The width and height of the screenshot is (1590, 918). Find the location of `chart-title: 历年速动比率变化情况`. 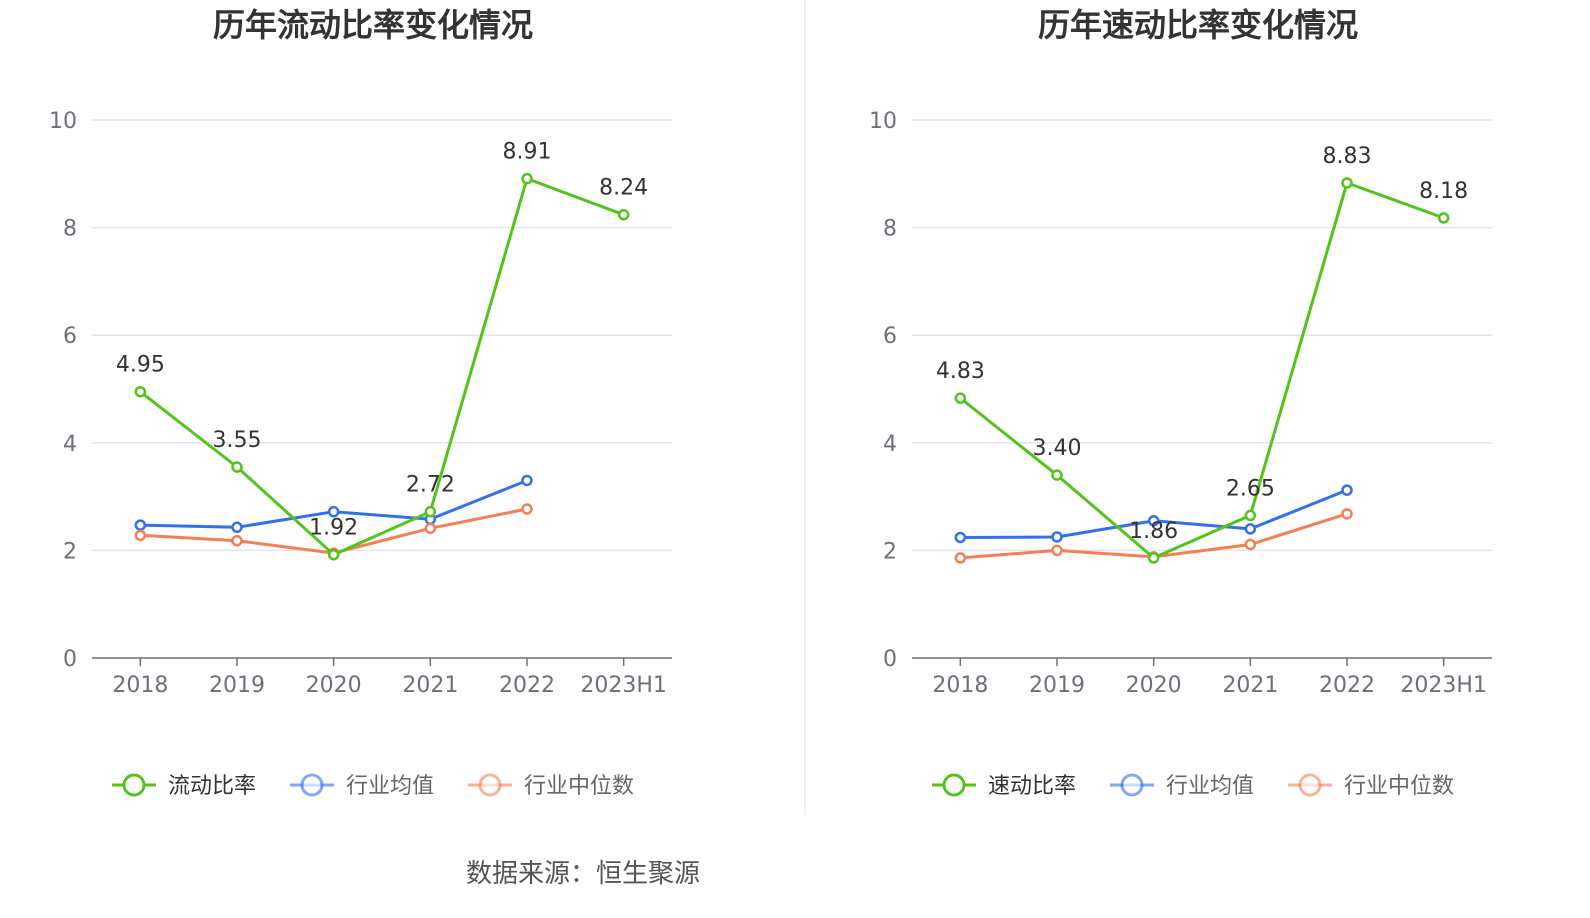

chart-title: 历年速动比率变化情况 is located at coordinates (1198, 25).